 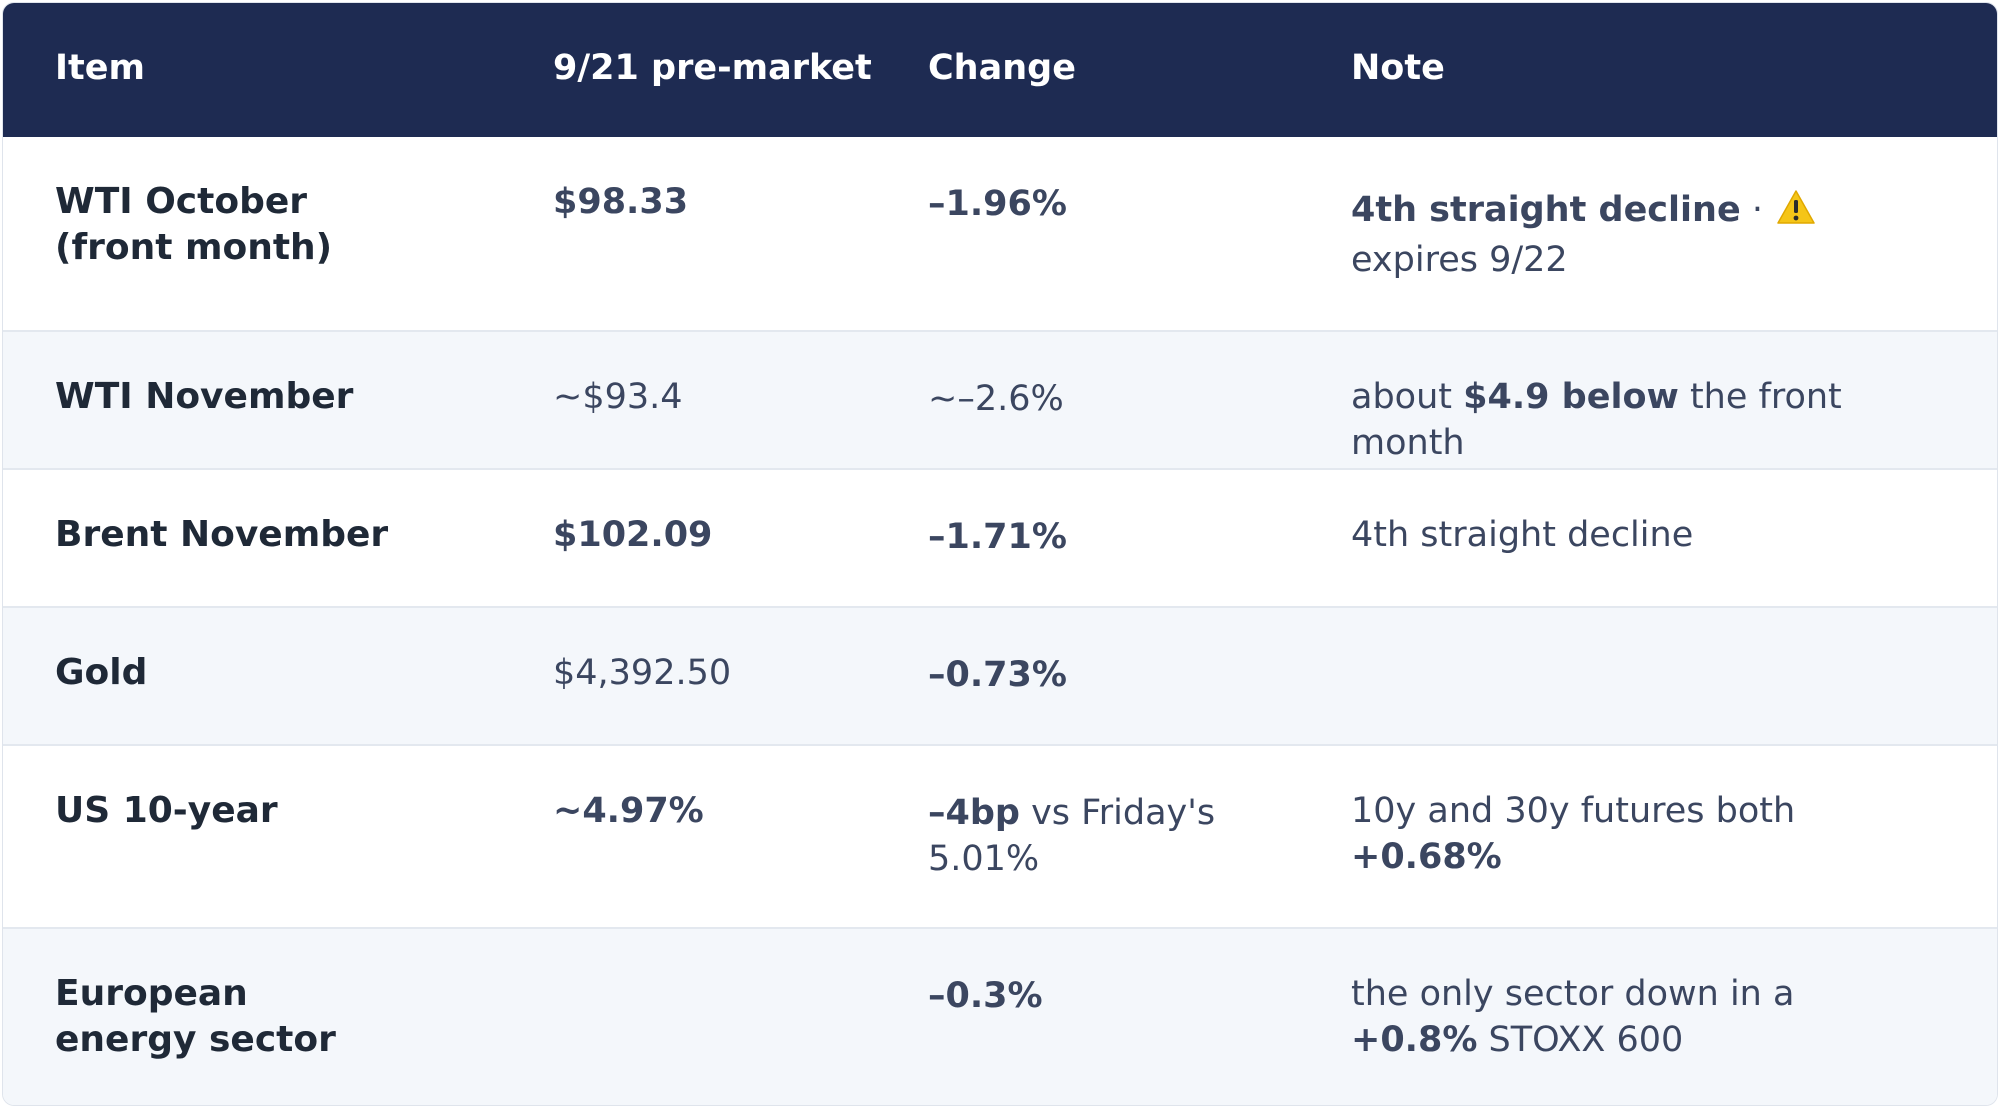 I want to click on table-row: Gold $4,392.50 –0.73%, so click(x=1000, y=677).